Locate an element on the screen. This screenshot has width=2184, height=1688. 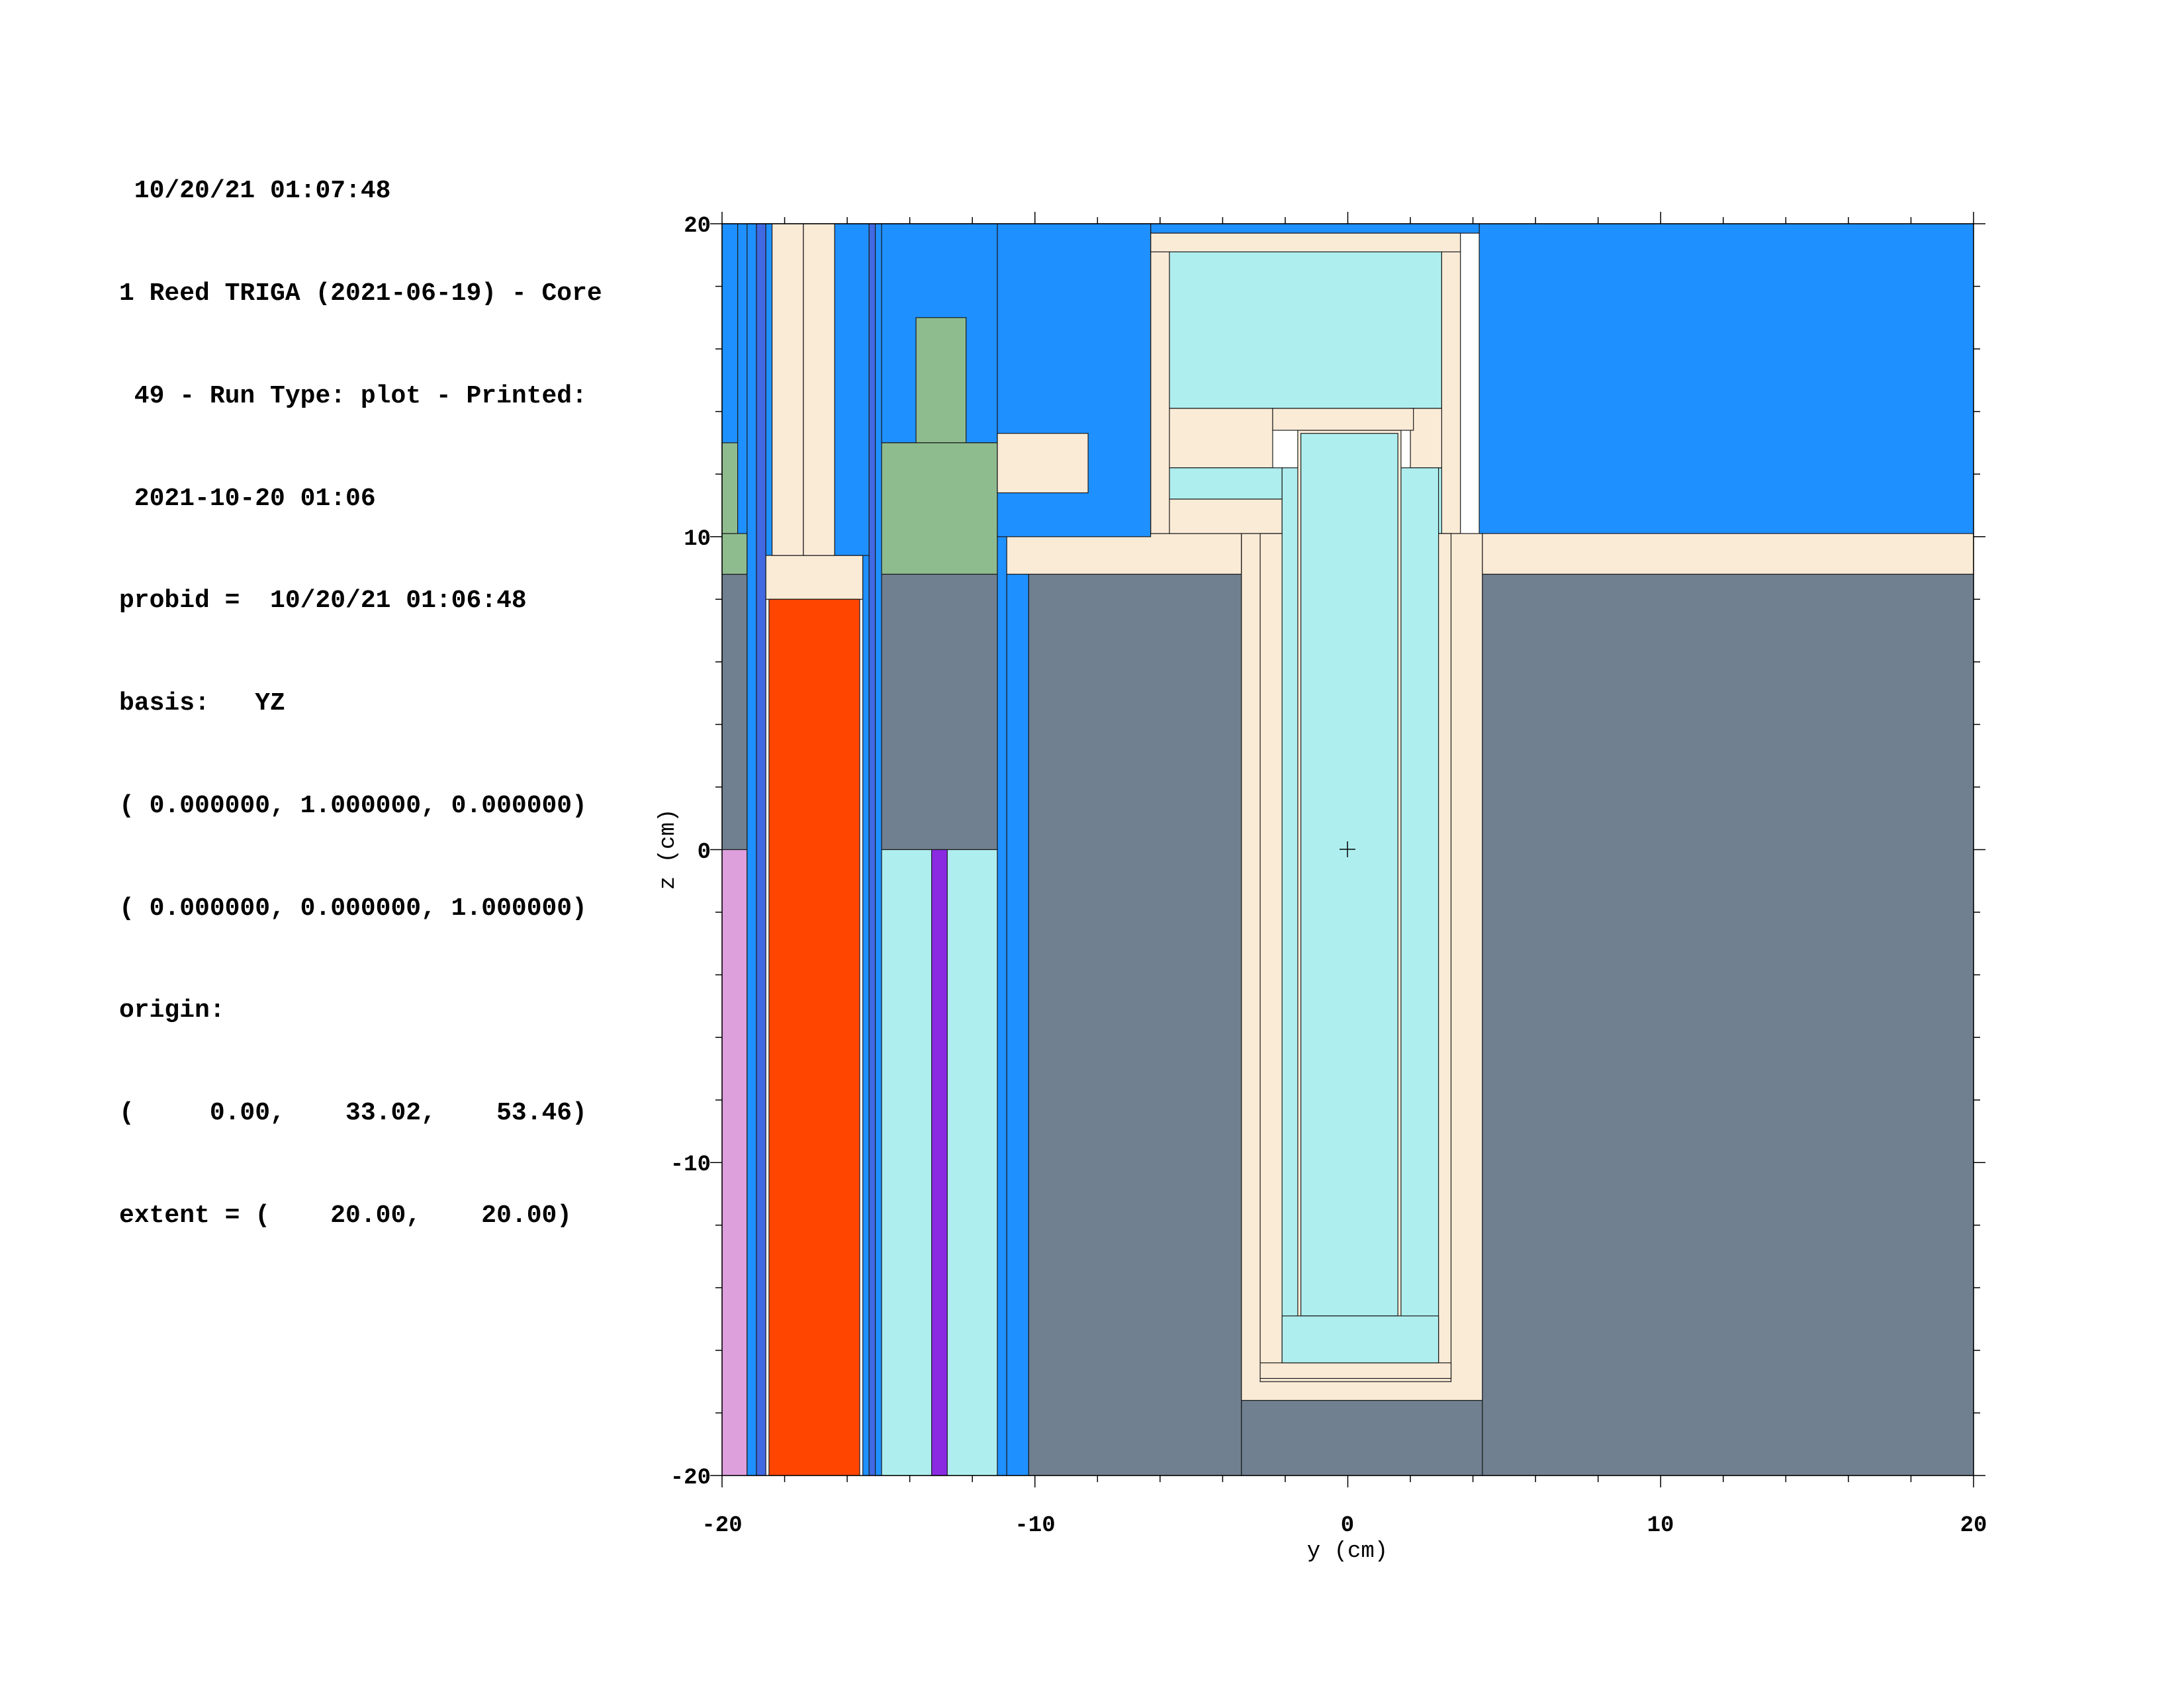
region-violet is located at coordinates (940, 1162).